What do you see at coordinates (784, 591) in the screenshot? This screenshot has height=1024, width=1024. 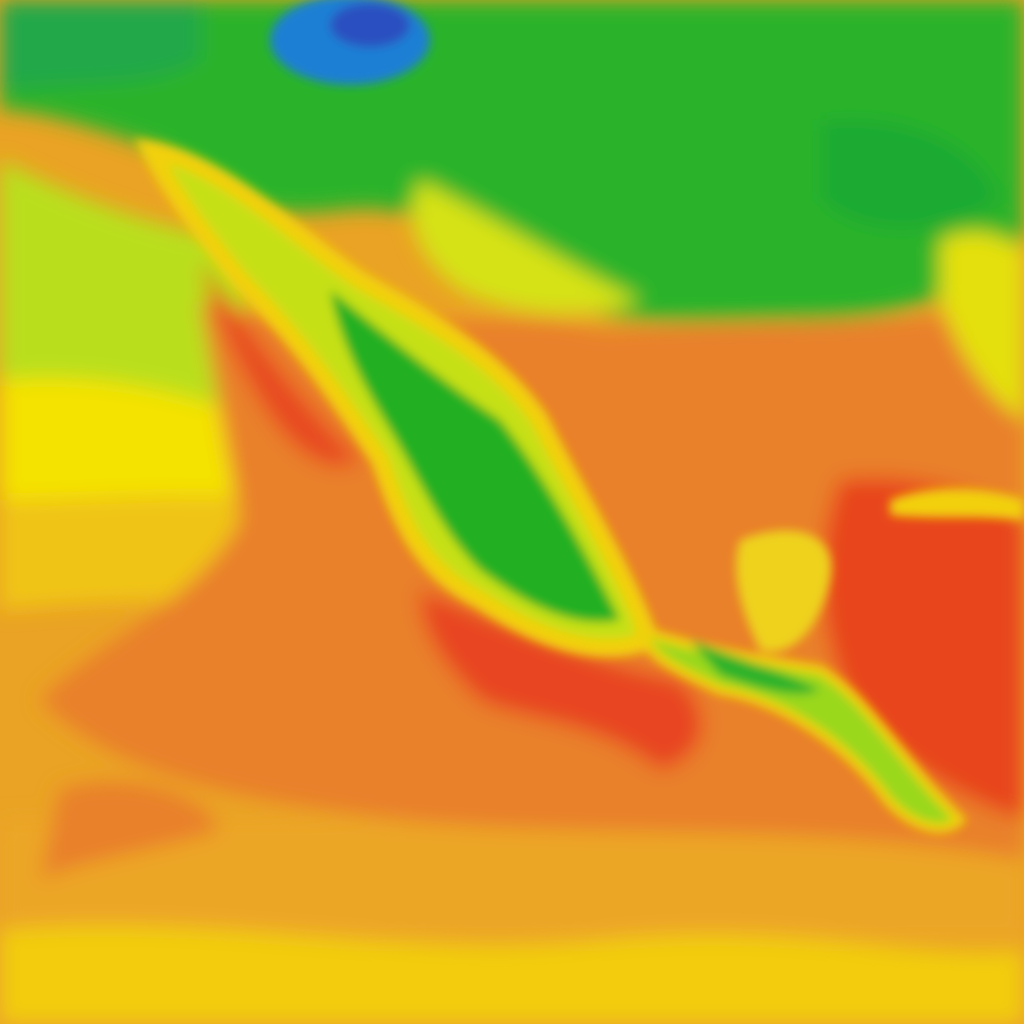 I see `yucatan` at bounding box center [784, 591].